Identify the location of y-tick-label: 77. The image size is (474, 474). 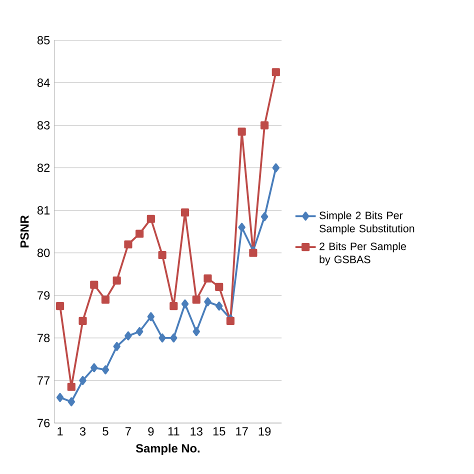
(44, 380).